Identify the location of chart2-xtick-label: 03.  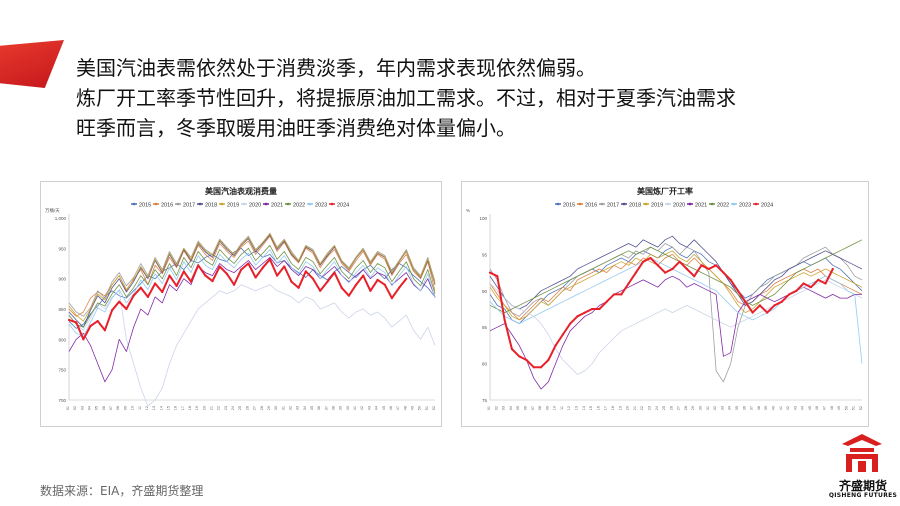
(504, 408).